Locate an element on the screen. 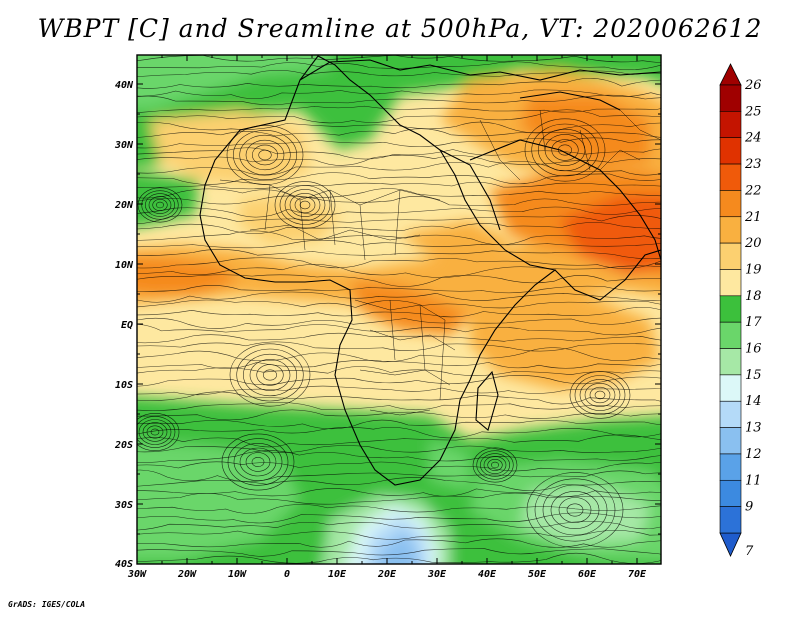  lon-label-50e: 50E is located at coordinates (537, 574).